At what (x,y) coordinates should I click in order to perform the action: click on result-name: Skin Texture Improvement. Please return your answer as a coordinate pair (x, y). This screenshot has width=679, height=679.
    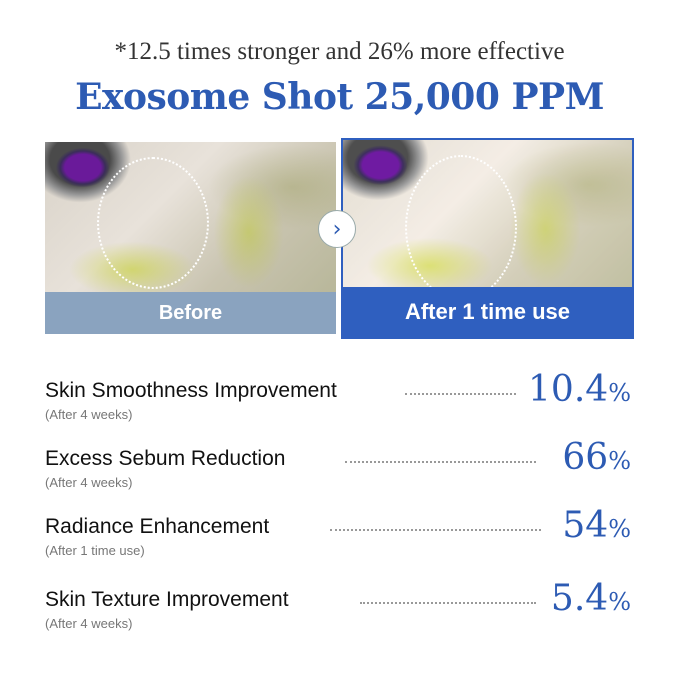
    Looking at the image, I should click on (171, 600).